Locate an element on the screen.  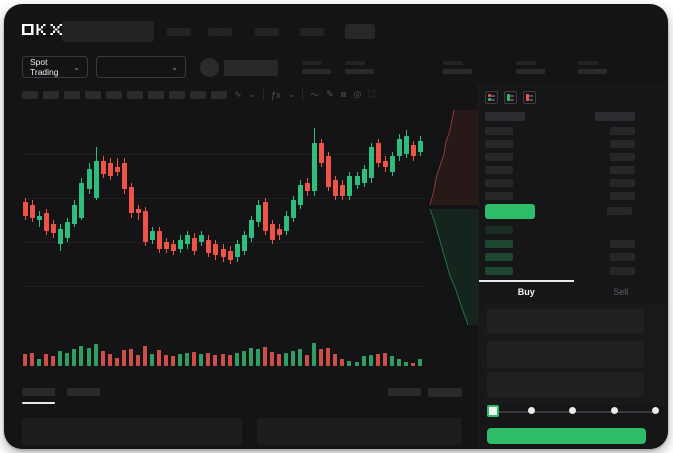
pair-name-placeholder is located at coordinates (251, 68).